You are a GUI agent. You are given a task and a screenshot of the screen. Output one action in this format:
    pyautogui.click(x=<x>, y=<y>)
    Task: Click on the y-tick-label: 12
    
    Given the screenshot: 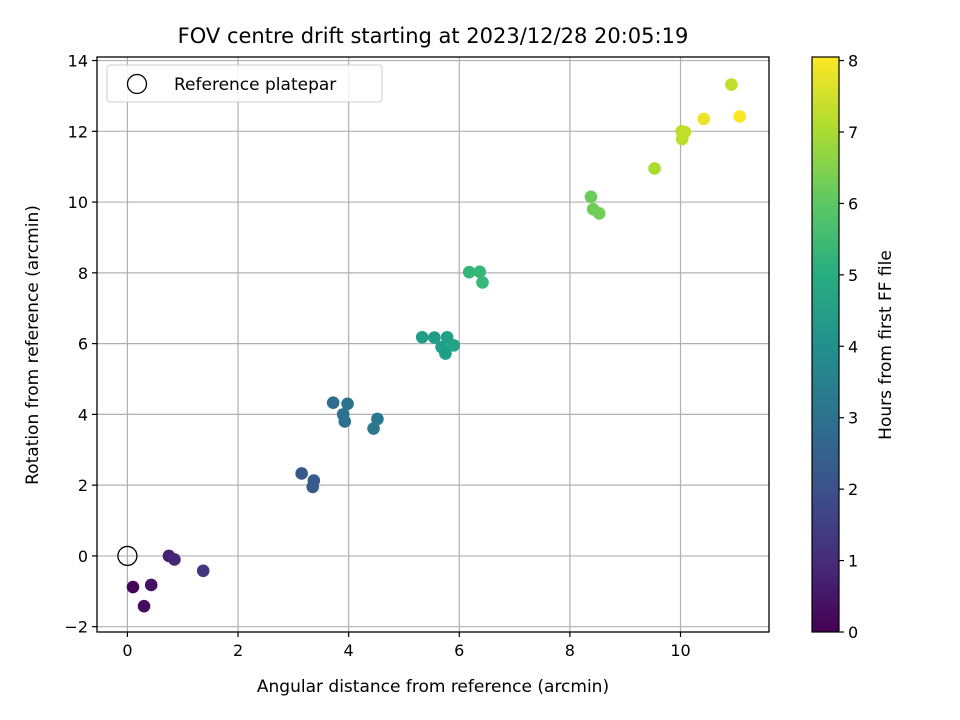 What is the action you would take?
    pyautogui.click(x=78, y=131)
    